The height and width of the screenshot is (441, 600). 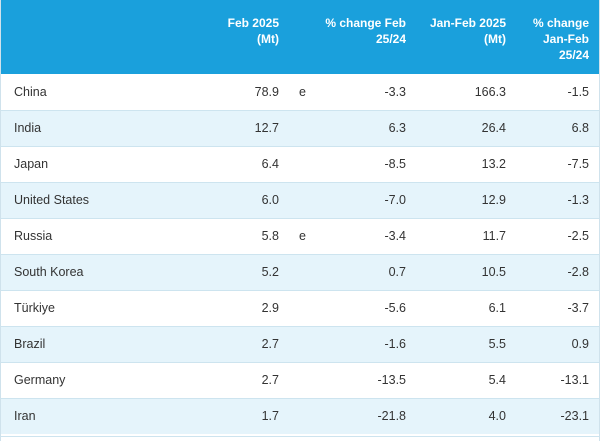 What do you see at coordinates (395, 344) in the screenshot?
I see `cell-pct-change-feb: -1.6` at bounding box center [395, 344].